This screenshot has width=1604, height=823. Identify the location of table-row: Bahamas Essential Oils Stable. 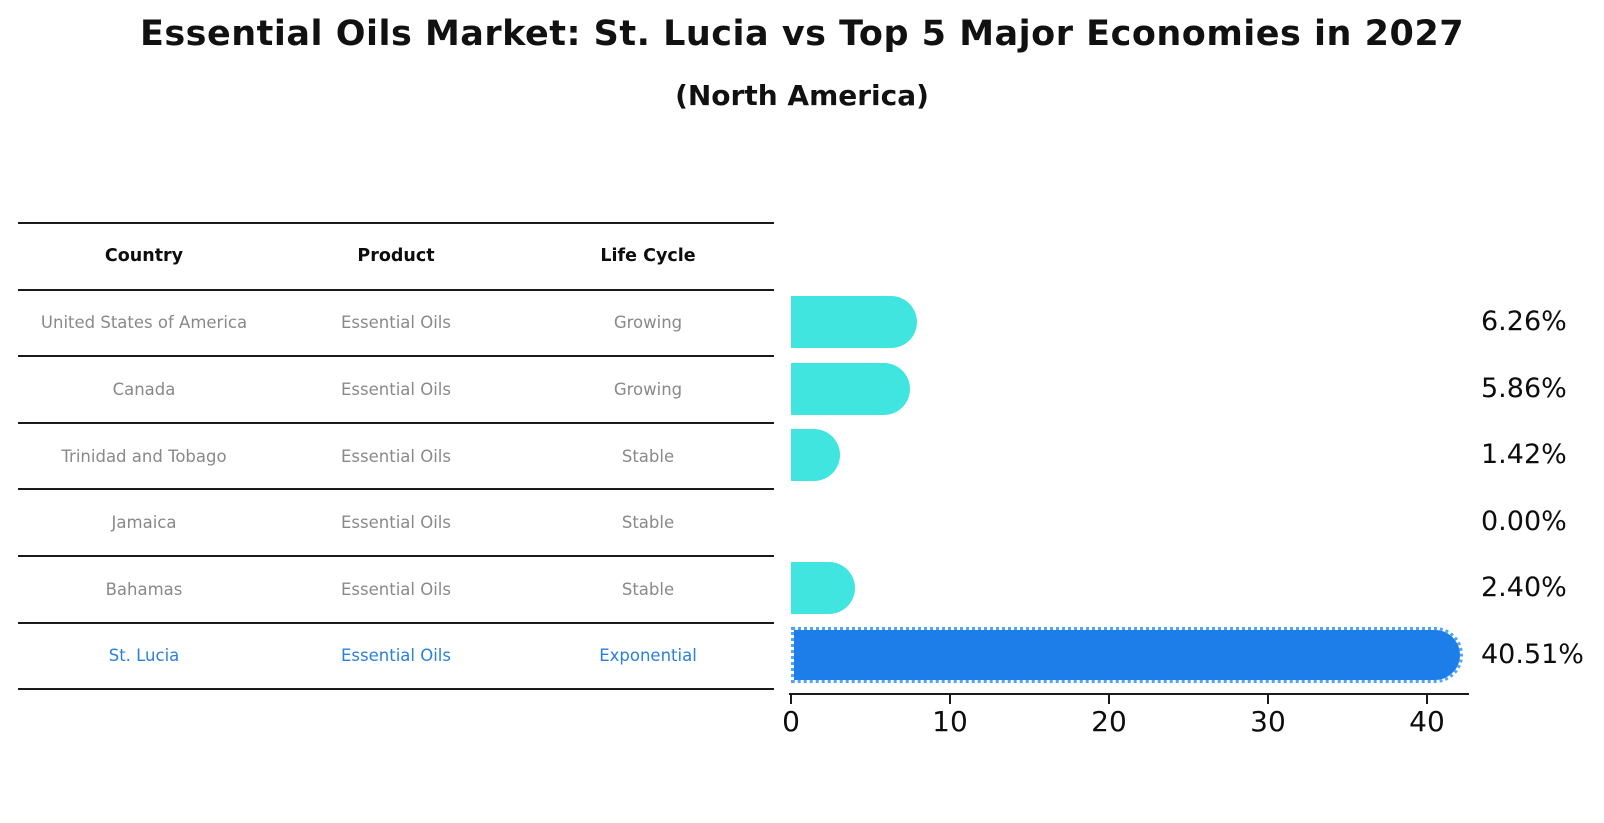
(396, 590).